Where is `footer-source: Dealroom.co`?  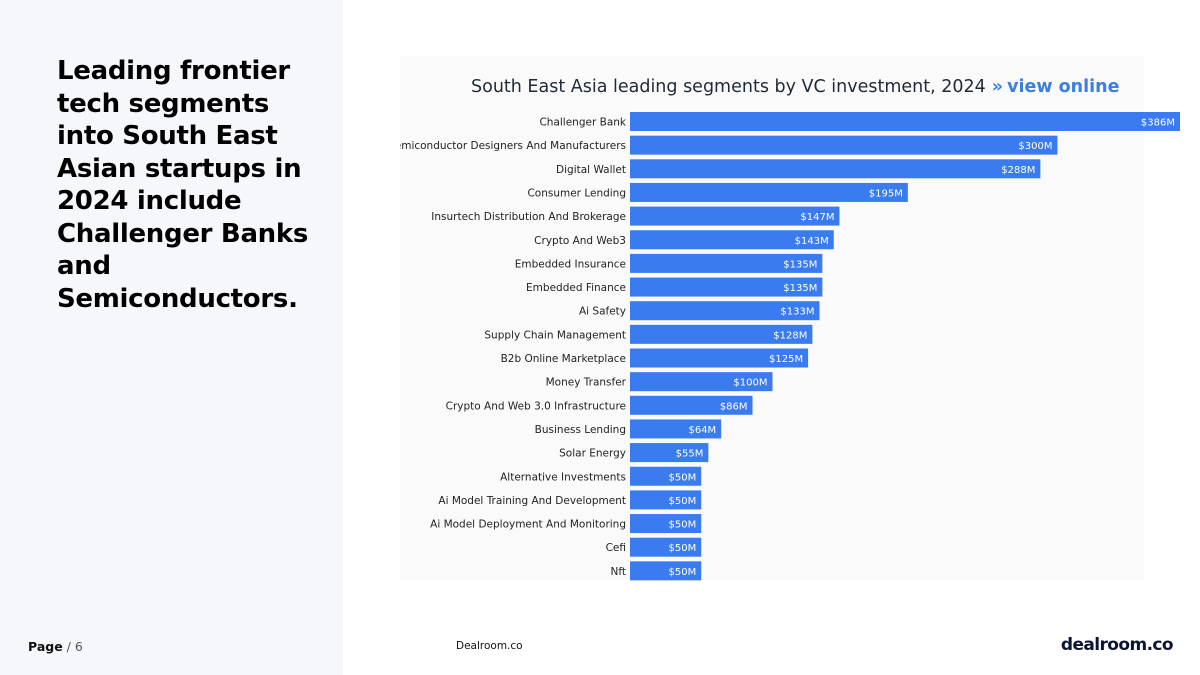 footer-source: Dealroom.co is located at coordinates (489, 646).